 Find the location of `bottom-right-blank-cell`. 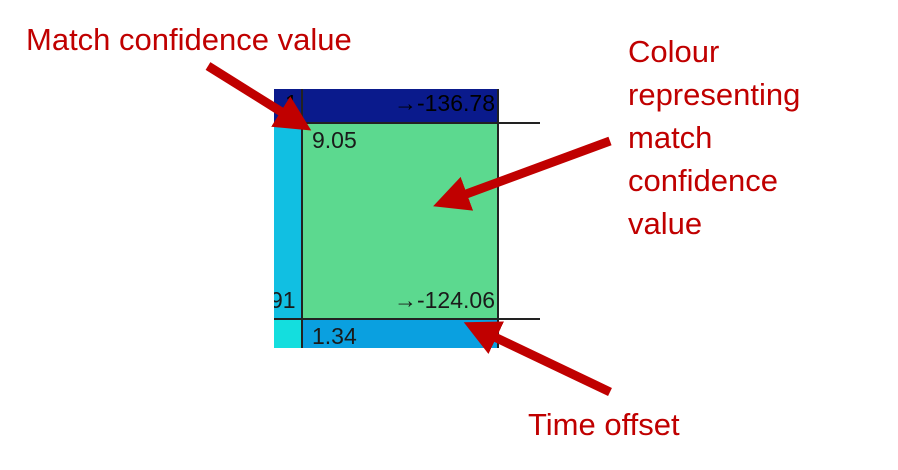

bottom-right-blank-cell is located at coordinates (519, 333).